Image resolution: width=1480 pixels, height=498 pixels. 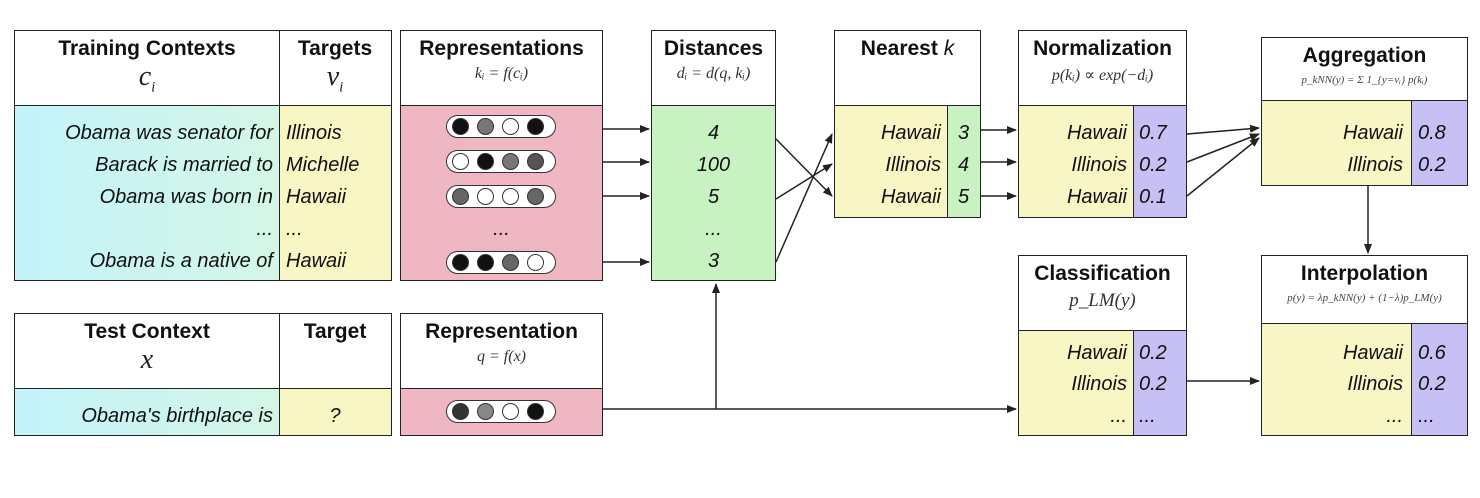 I want to click on classification-title: Classification, so click(x=1102, y=273).